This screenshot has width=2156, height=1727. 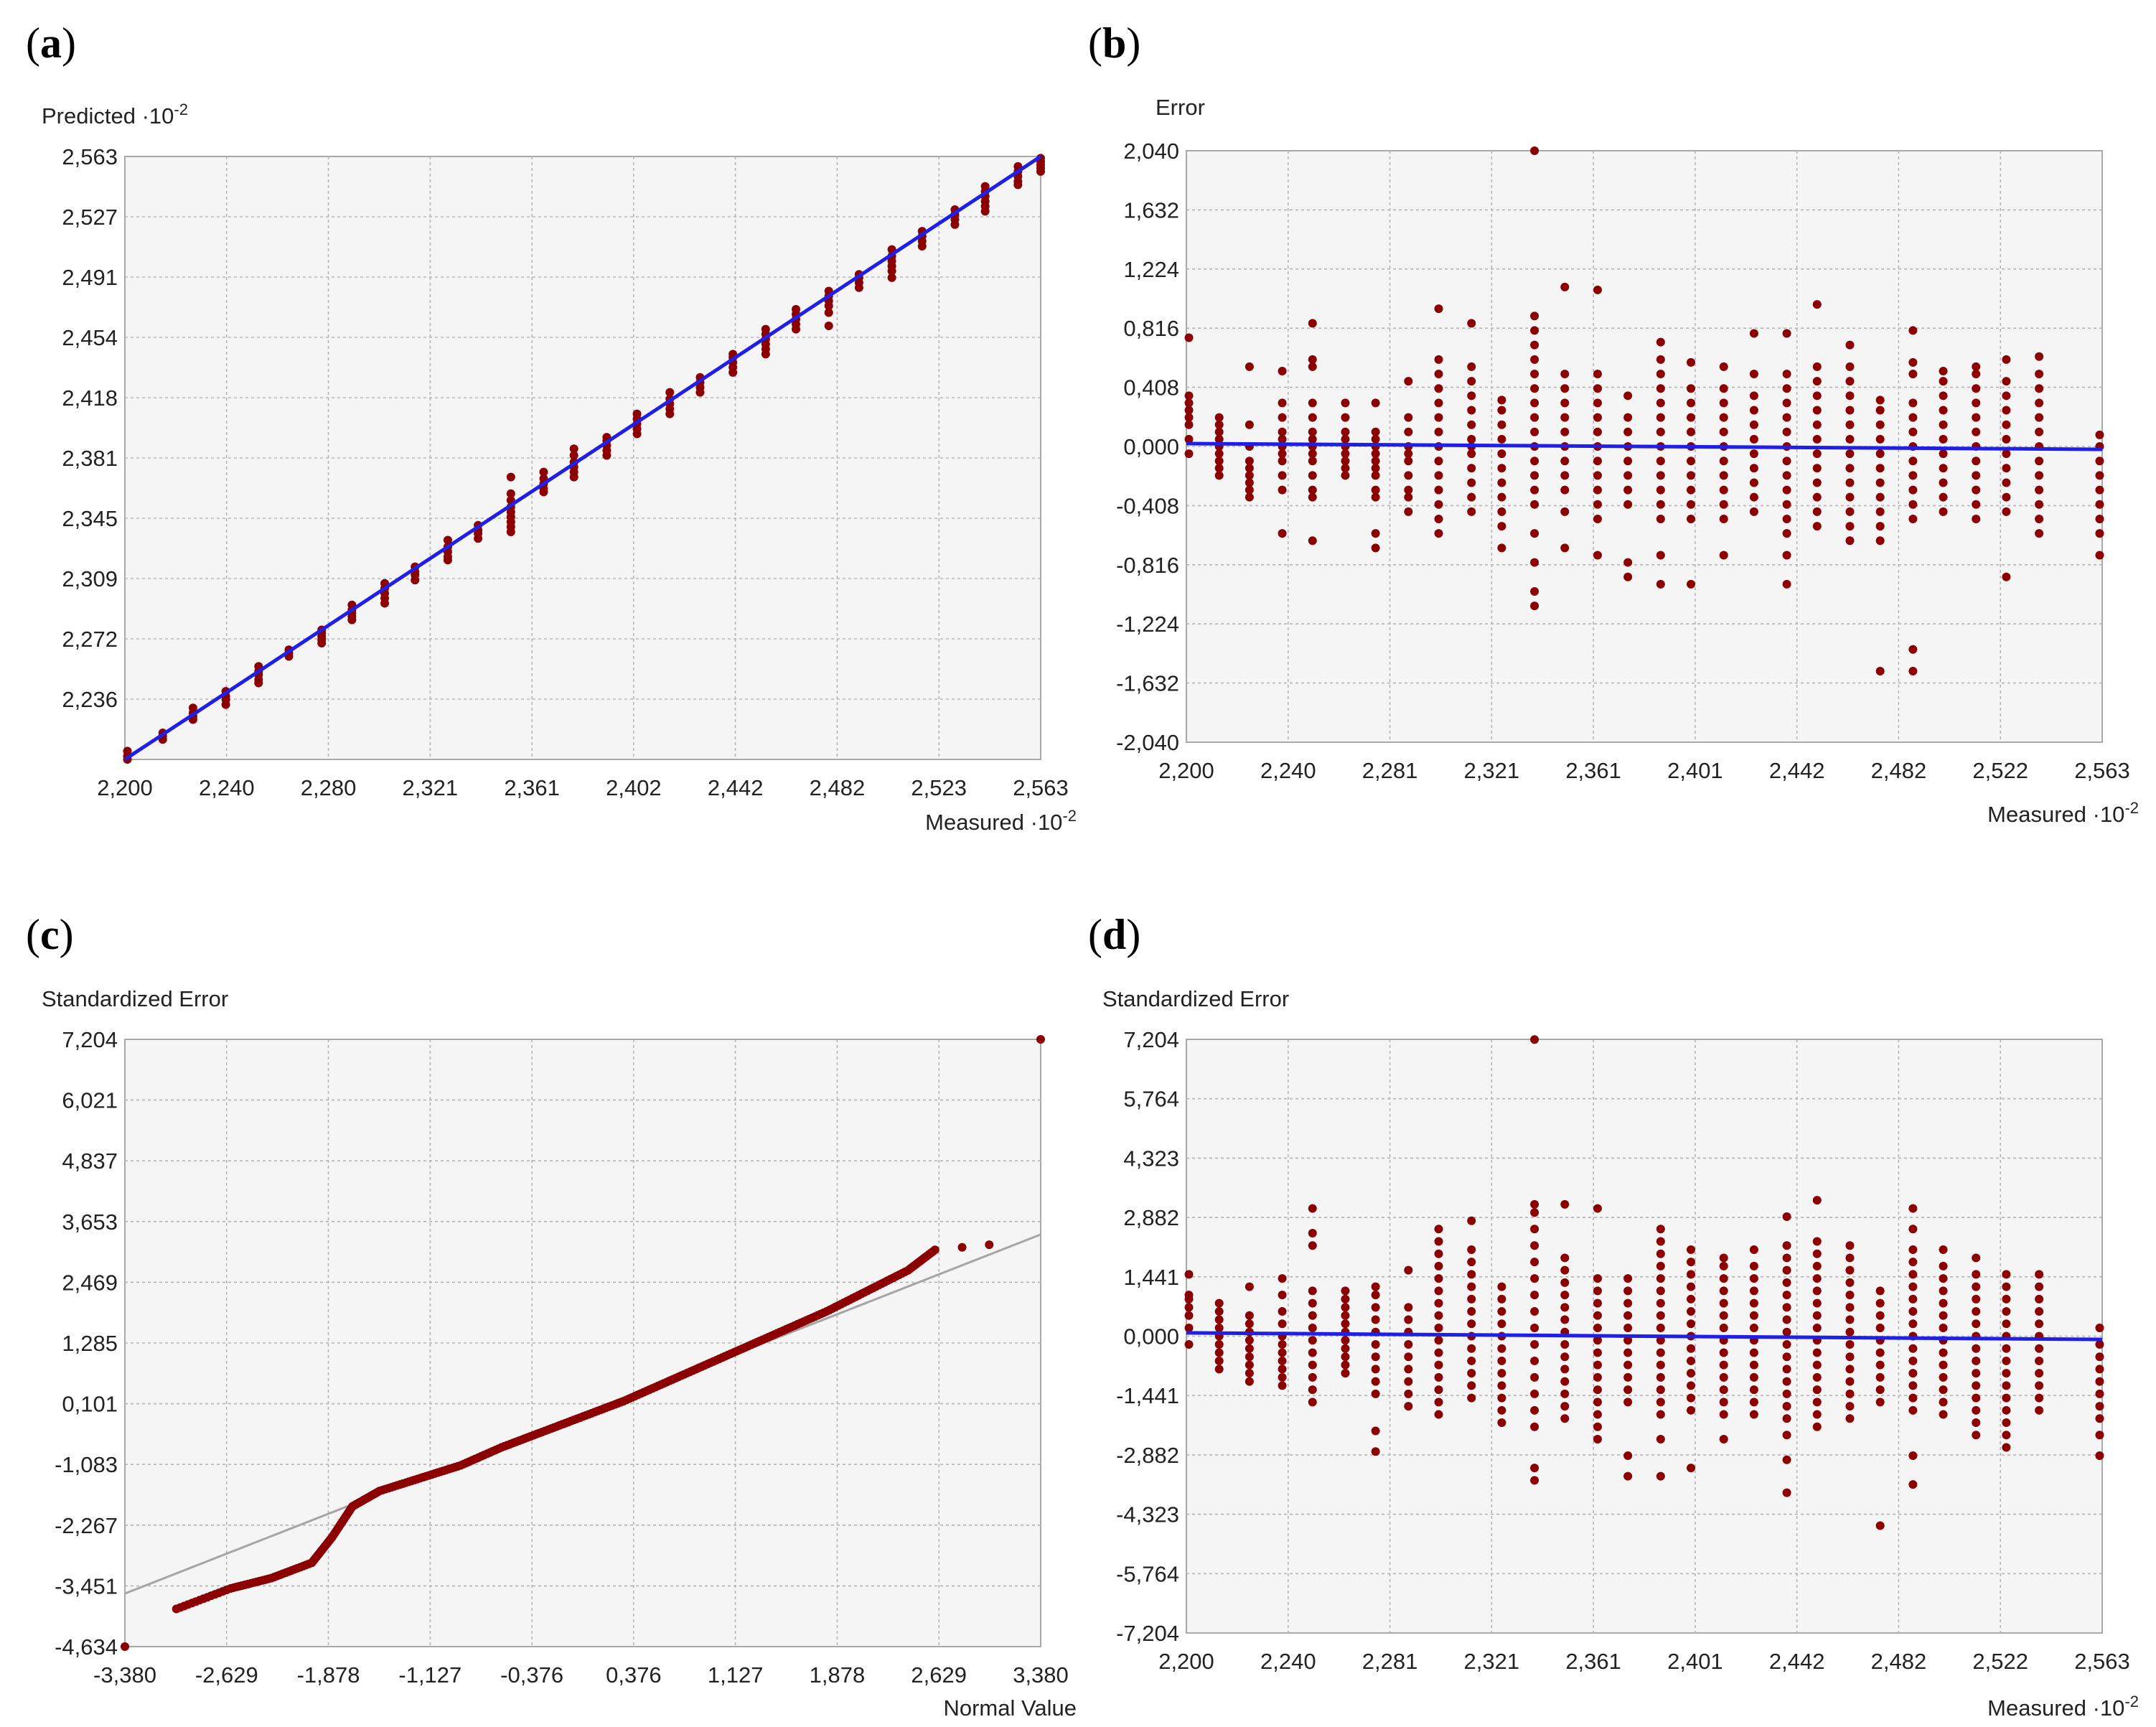 What do you see at coordinates (1147, 505) in the screenshot?
I see `panel-b-y-tick-label: -0,408` at bounding box center [1147, 505].